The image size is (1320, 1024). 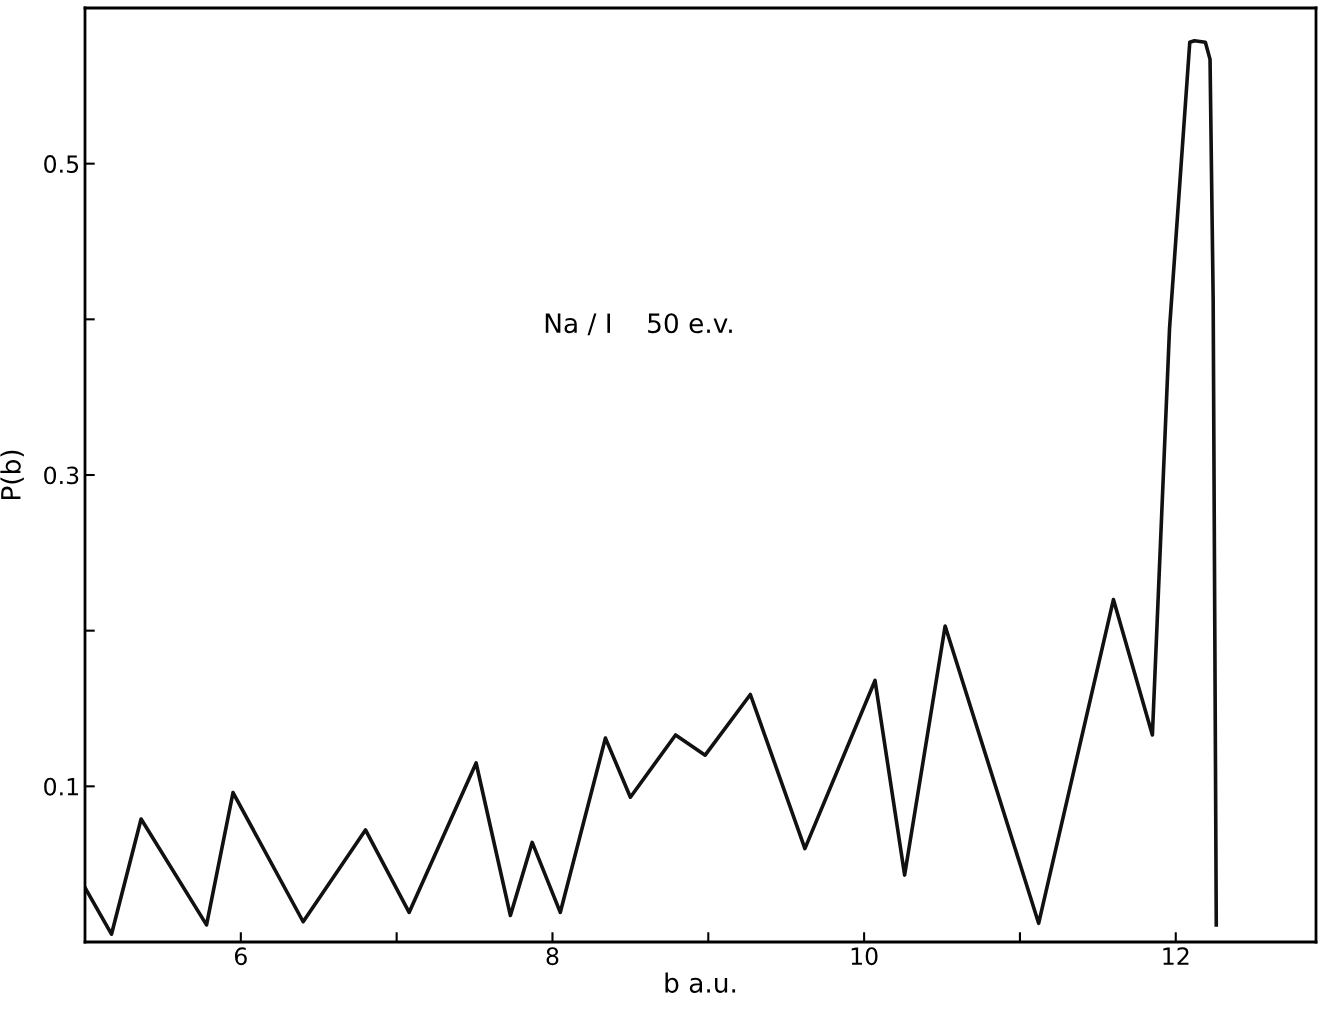 What do you see at coordinates (700, 982) in the screenshot?
I see `x-axis-title: b a.u.` at bounding box center [700, 982].